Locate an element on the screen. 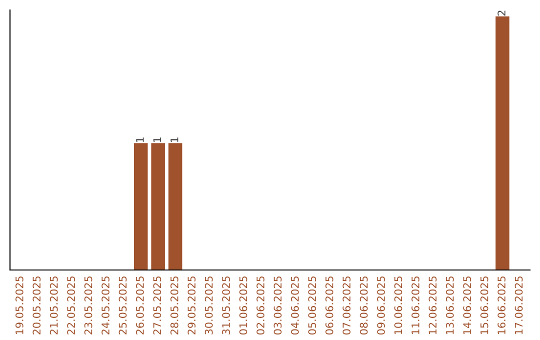  x-tick-label: 31.05.2025 is located at coordinates (226, 305).